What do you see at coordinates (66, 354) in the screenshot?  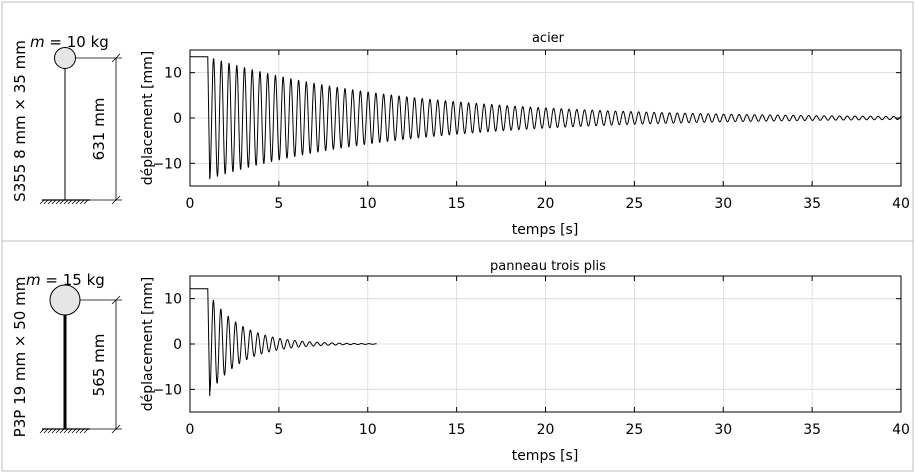 I see `specimen-three-ply-panel: m = 15 kg 565 mm P3P 19 mm × 50 mm` at bounding box center [66, 354].